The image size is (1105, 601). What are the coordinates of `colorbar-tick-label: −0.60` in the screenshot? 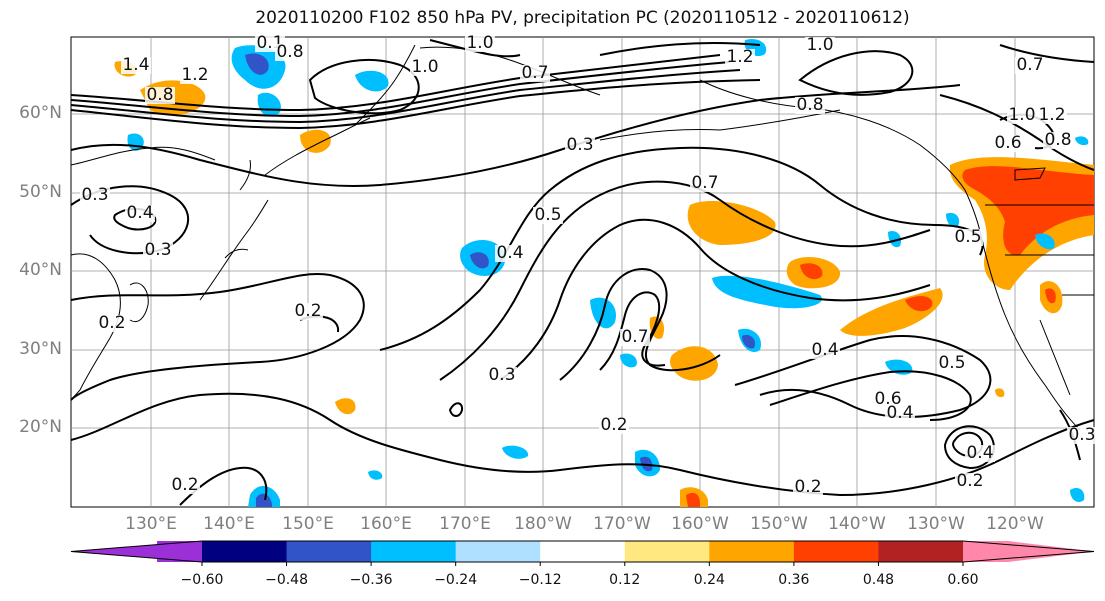 It's located at (202, 580).